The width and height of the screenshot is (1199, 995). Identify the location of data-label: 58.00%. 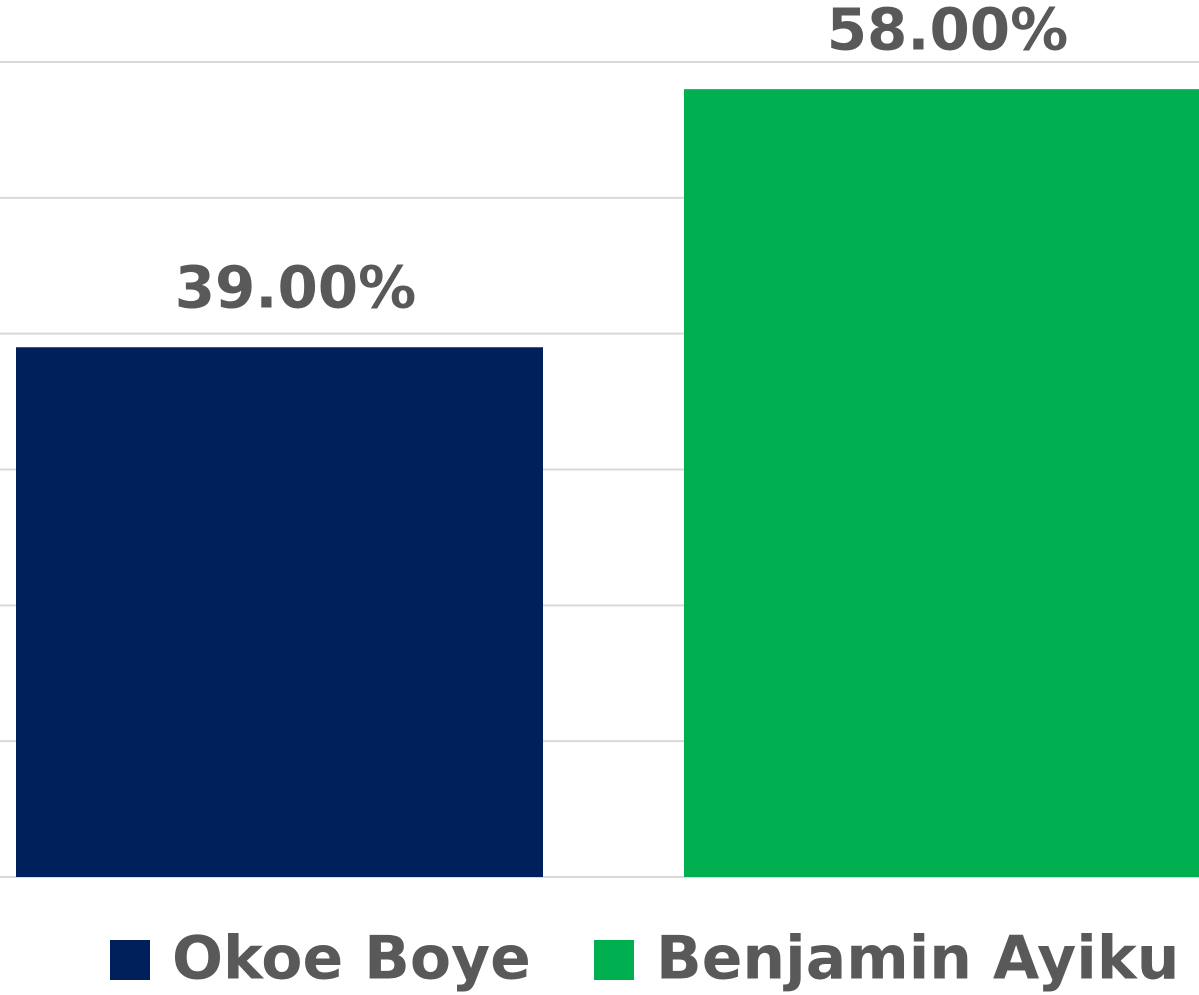
(948, 31).